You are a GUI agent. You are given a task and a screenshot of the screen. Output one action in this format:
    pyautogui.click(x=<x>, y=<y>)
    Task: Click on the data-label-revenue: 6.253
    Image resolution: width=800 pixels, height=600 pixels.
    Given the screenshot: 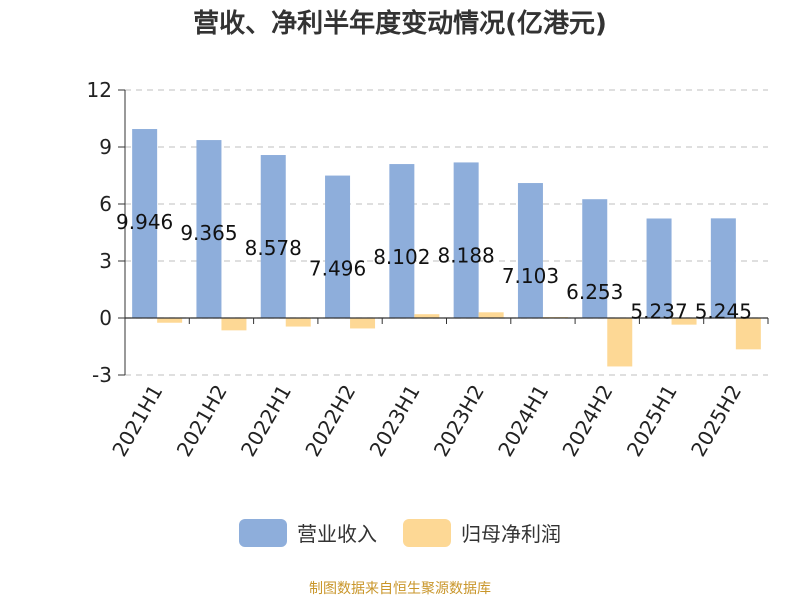 What is the action you would take?
    pyautogui.click(x=594, y=292)
    